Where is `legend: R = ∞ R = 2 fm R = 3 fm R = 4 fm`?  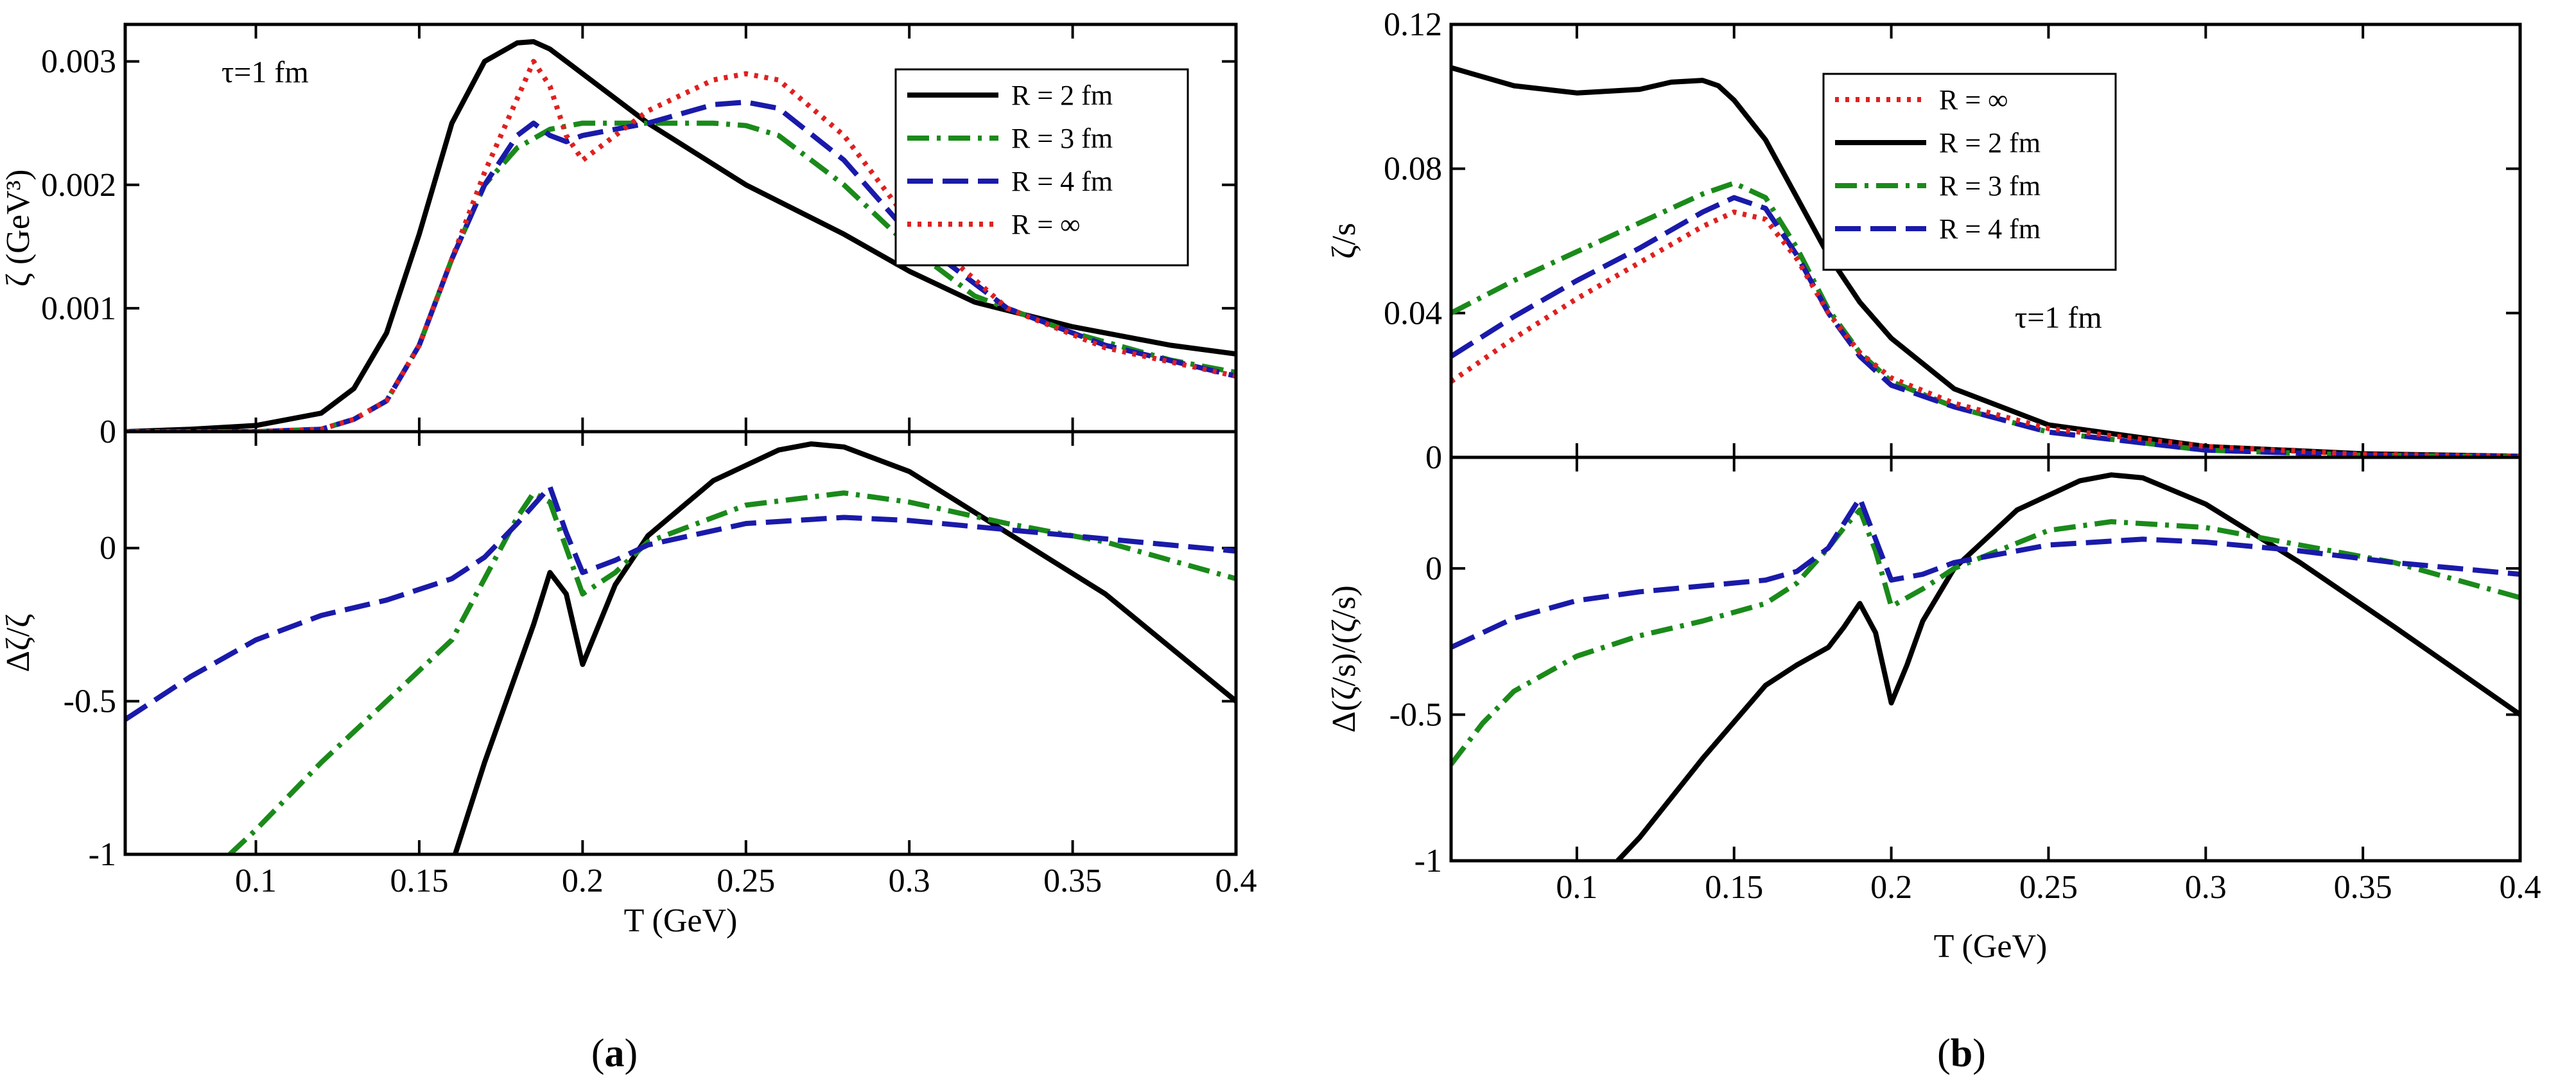 legend: R = ∞ R = 2 fm R = 3 fm R = 4 fm is located at coordinates (1969, 172).